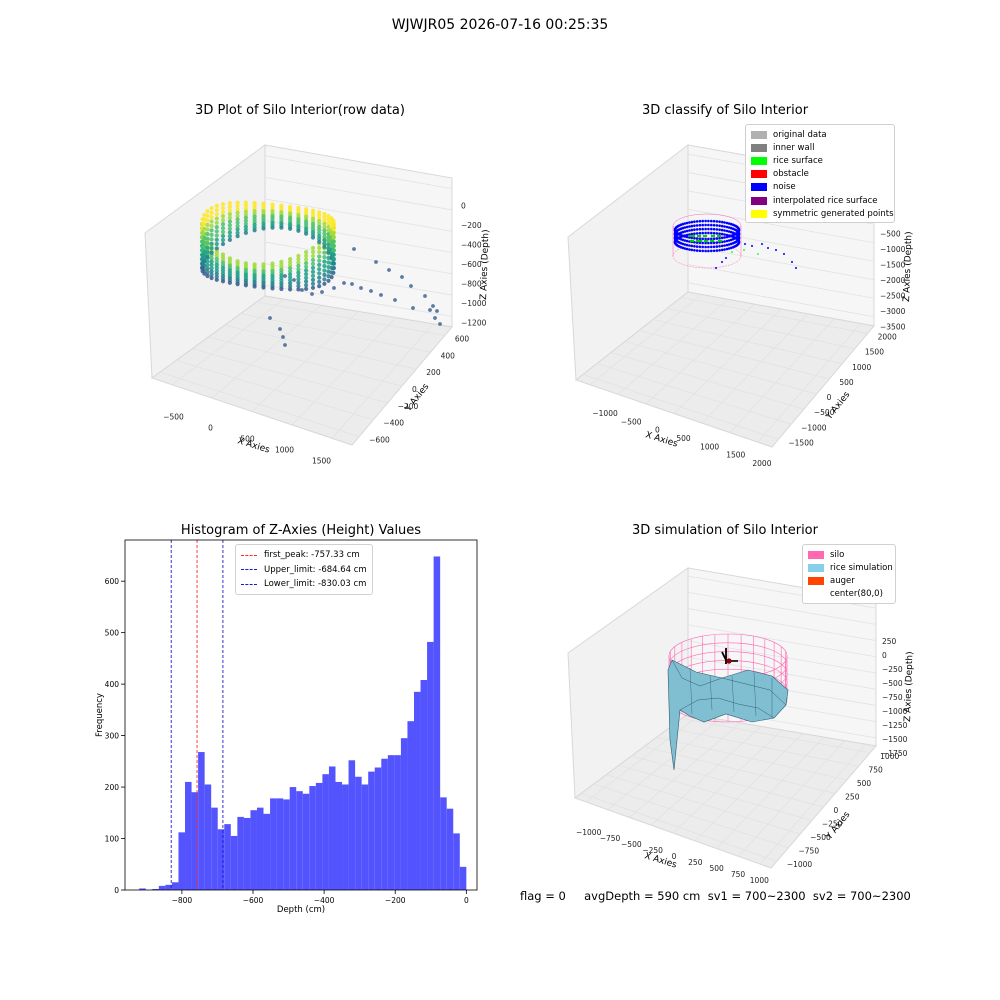  What do you see at coordinates (395, 900) in the screenshot?
I see `x-tick-label: −200` at bounding box center [395, 900].